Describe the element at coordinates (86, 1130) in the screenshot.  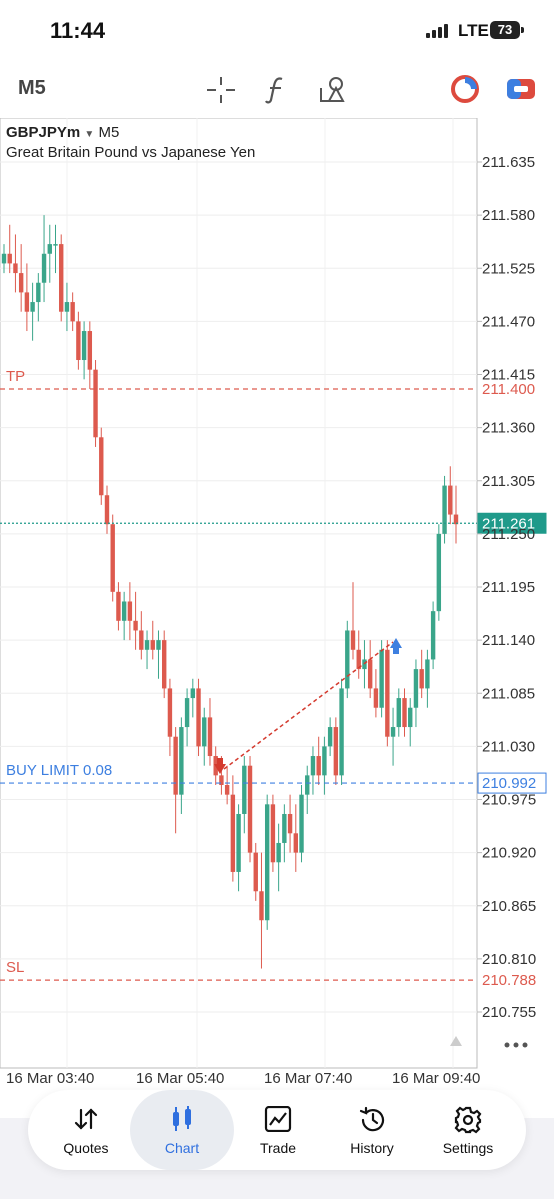
I see `nav-quotes: Quotes` at that location.